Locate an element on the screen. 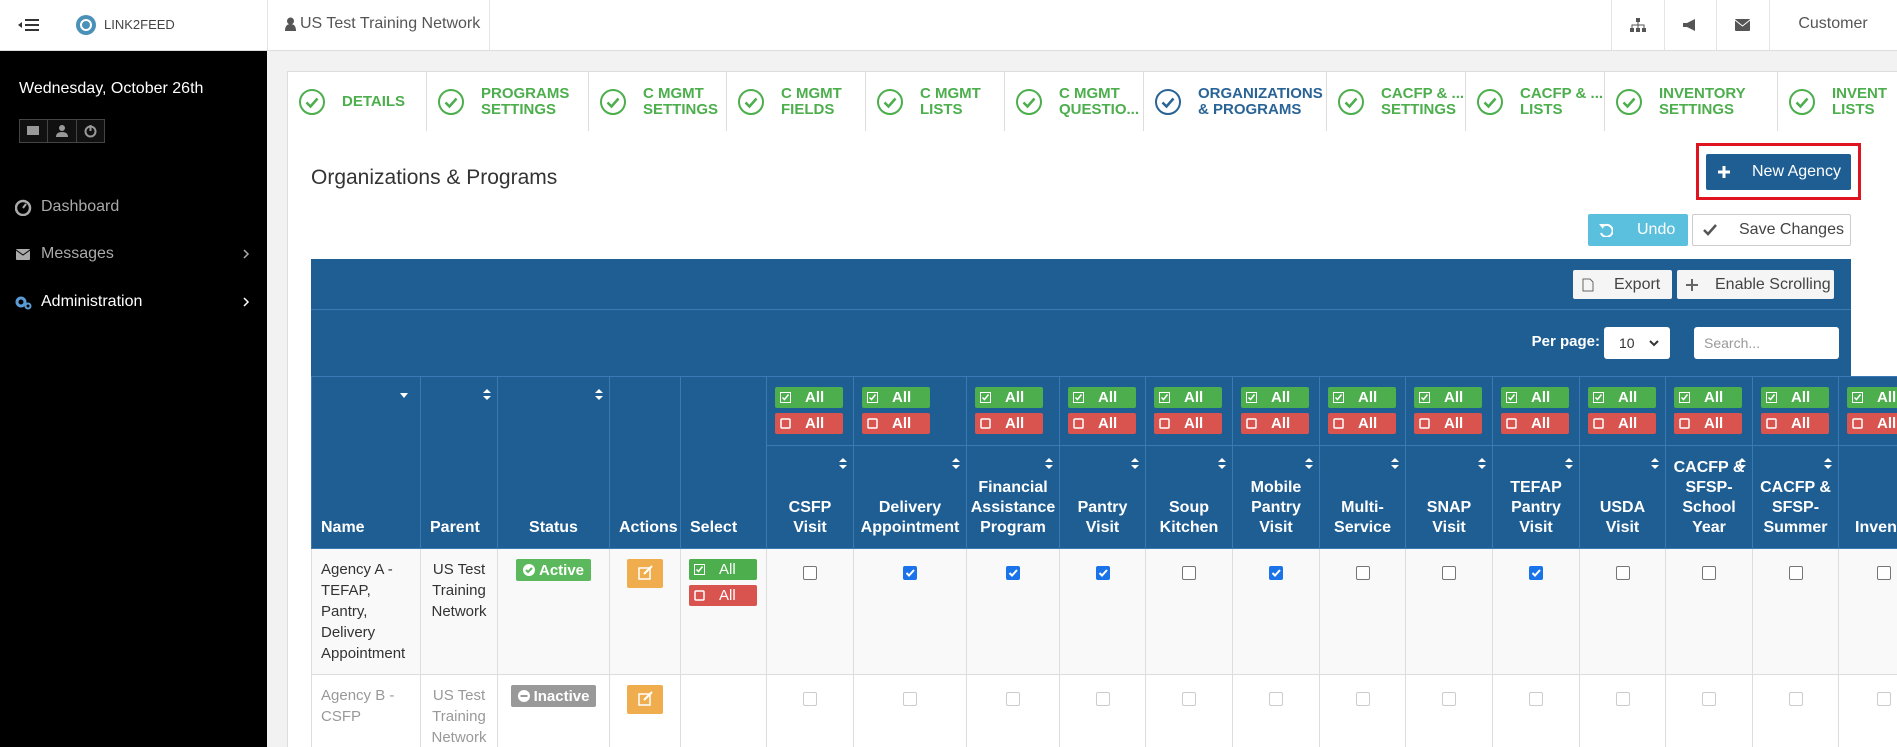 The image size is (1897, 747). program-header: CACFP & SFSP- School Year is located at coordinates (1709, 497).